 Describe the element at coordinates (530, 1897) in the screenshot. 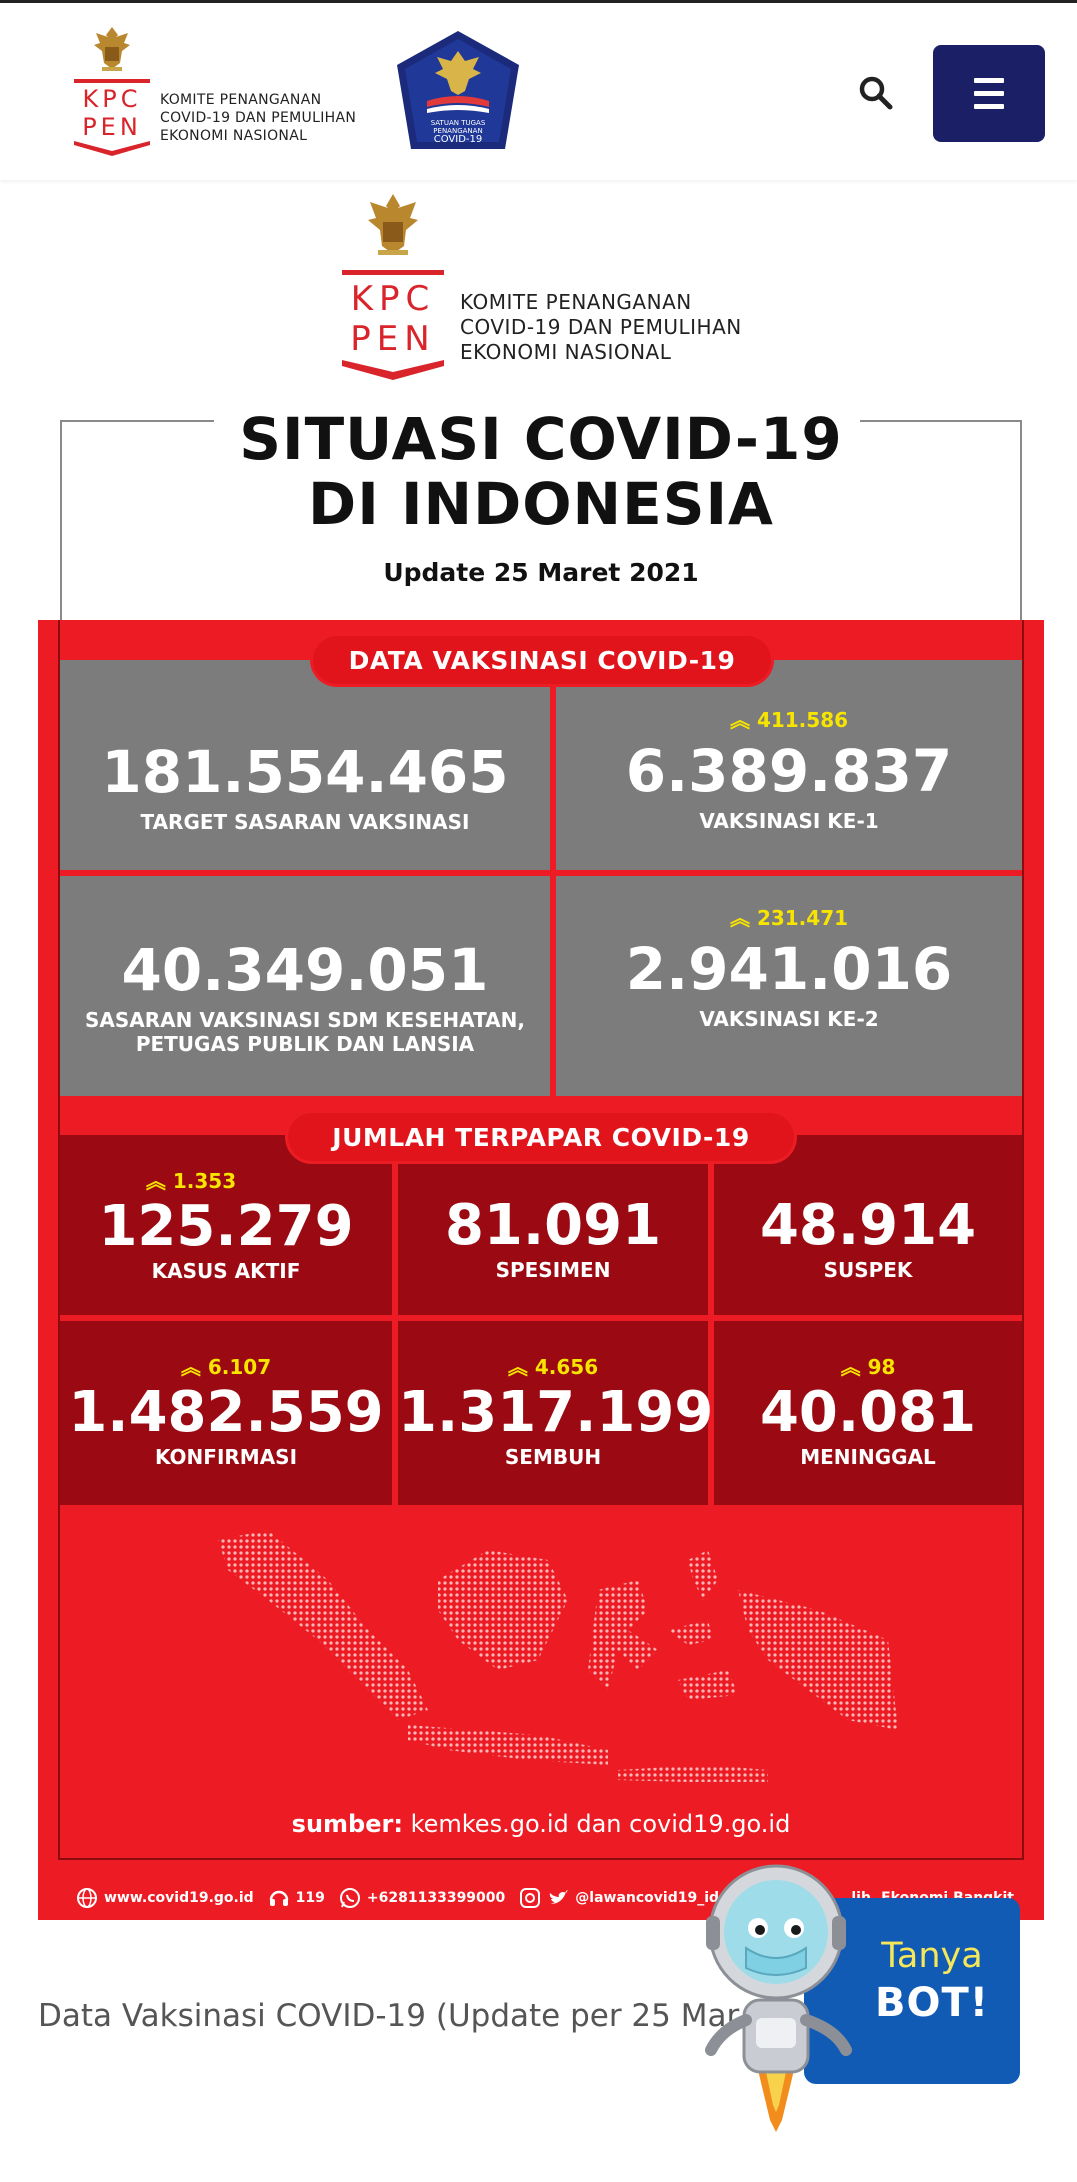

I see `instagram-icon` at that location.